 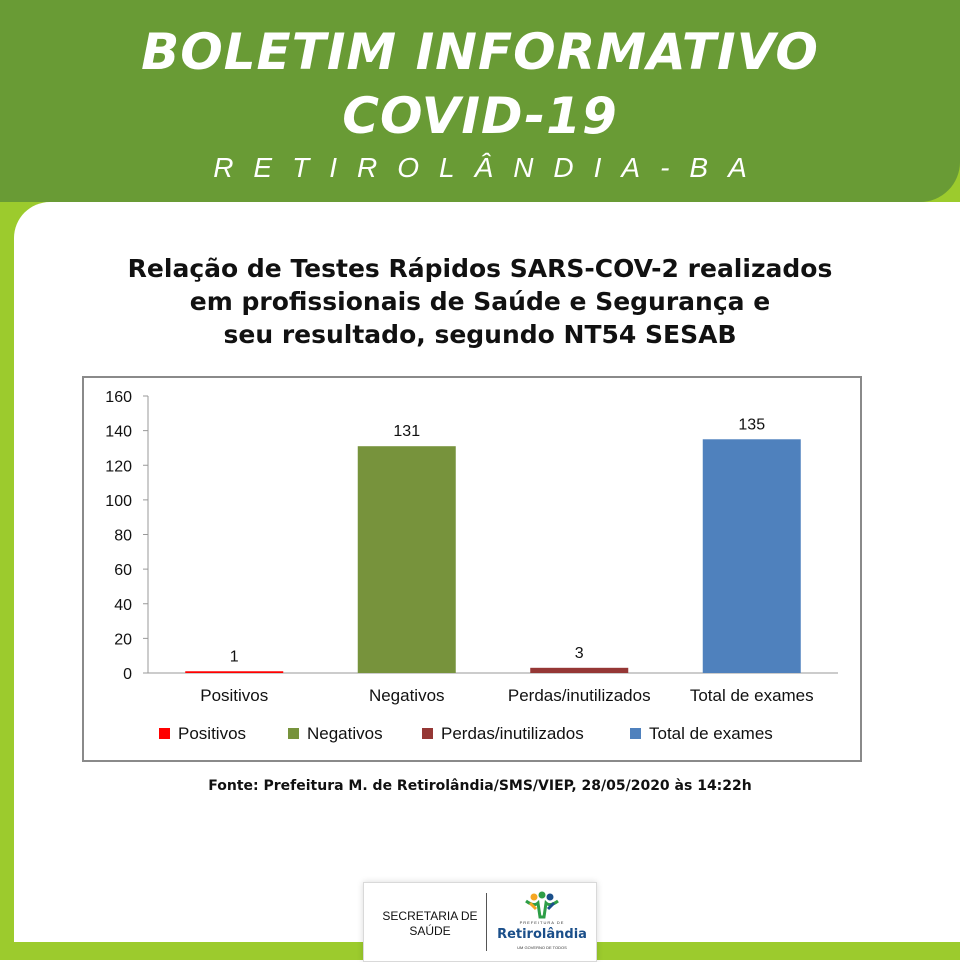 What do you see at coordinates (212, 733) in the screenshot?
I see `legend-label: Positivos` at bounding box center [212, 733].